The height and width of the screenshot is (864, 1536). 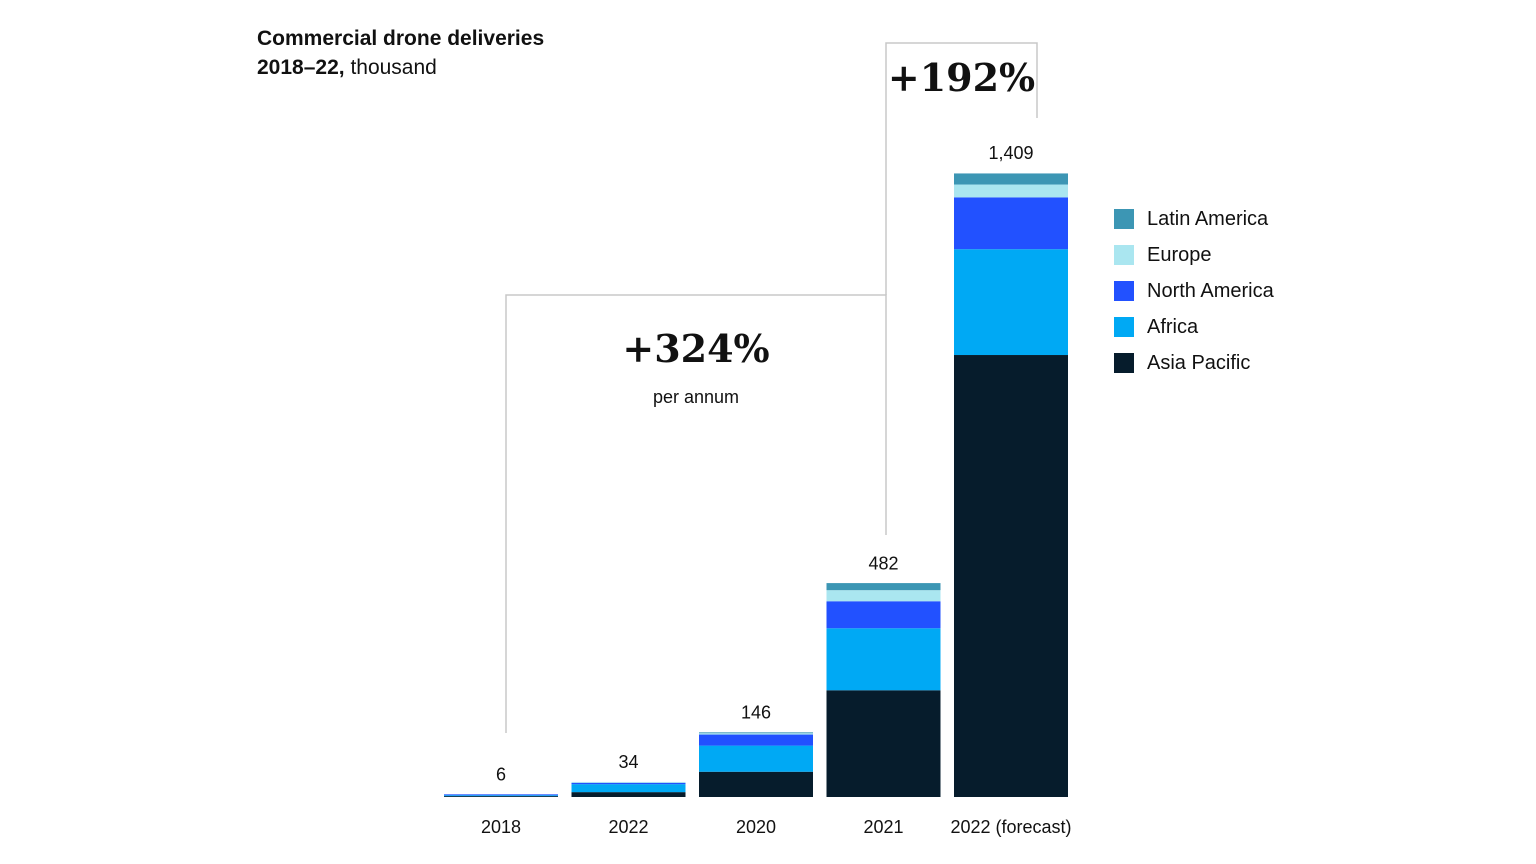 I want to click on total-label-2020: 146, so click(x=756, y=712).